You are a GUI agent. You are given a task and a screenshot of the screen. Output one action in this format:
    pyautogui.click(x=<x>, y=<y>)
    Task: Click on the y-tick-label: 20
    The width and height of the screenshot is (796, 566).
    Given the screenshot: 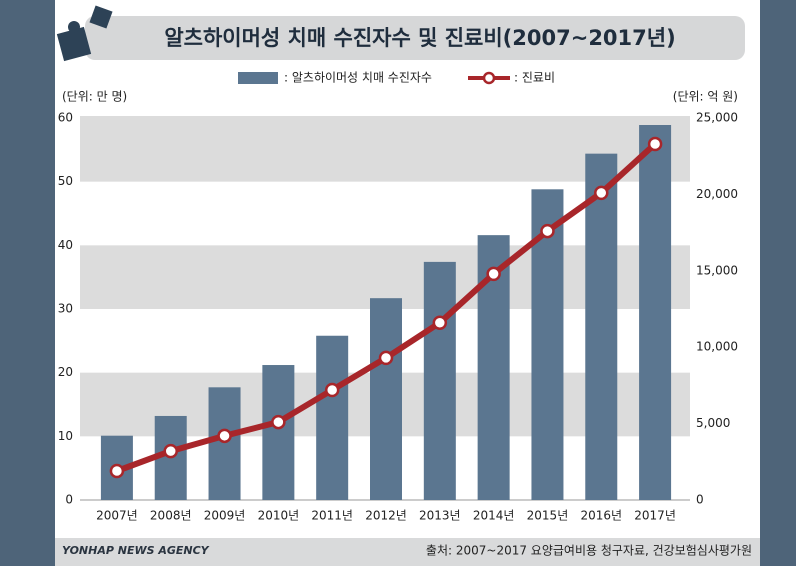 What is the action you would take?
    pyautogui.click(x=65, y=372)
    